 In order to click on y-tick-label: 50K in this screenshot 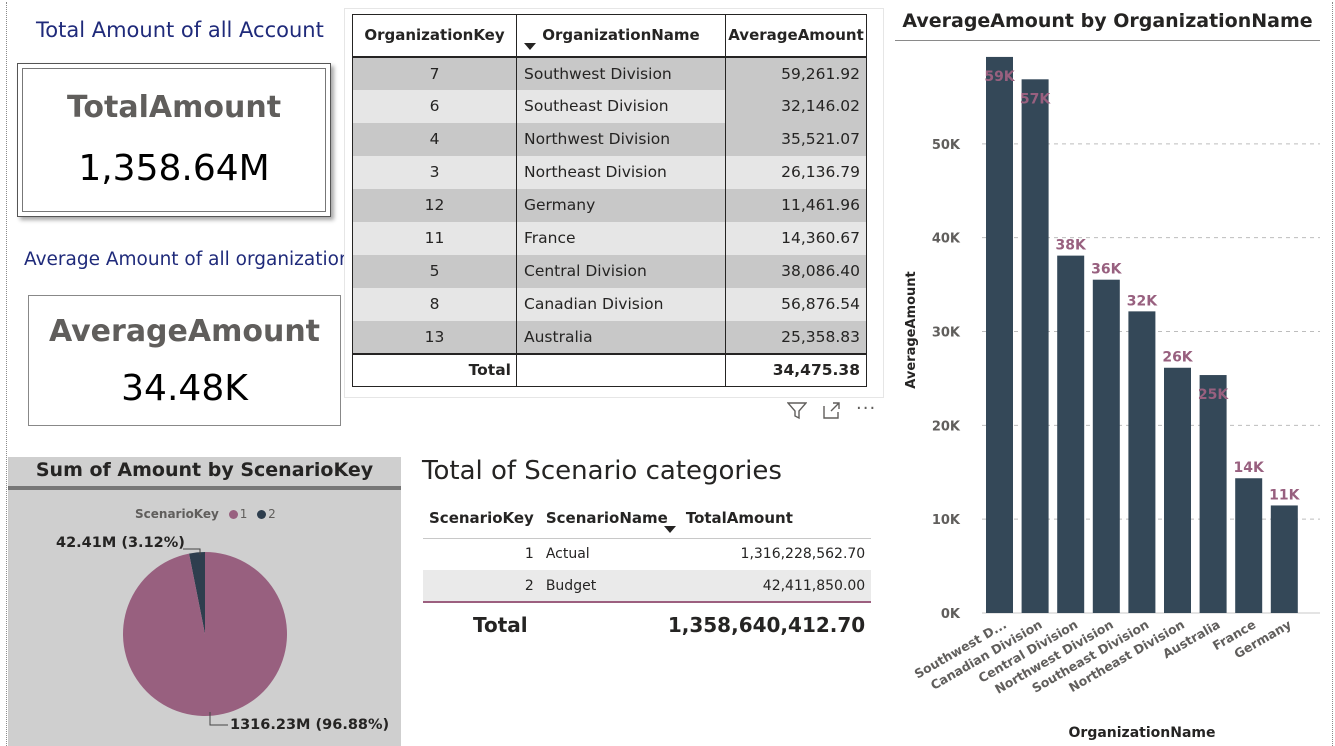, I will do `click(946, 145)`.